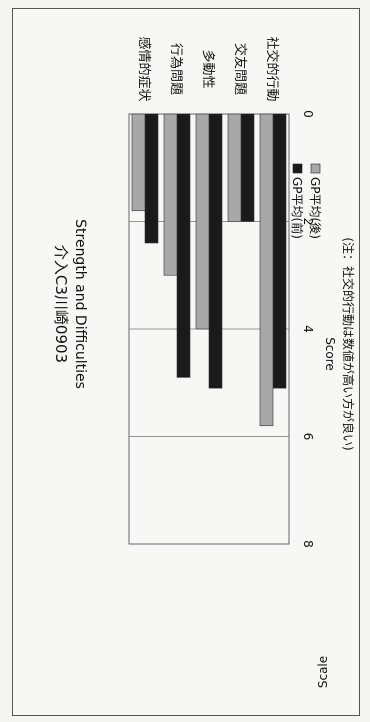 The height and width of the screenshot is (722, 370). I want to click on x-tick-label: 6, so click(308, 437).